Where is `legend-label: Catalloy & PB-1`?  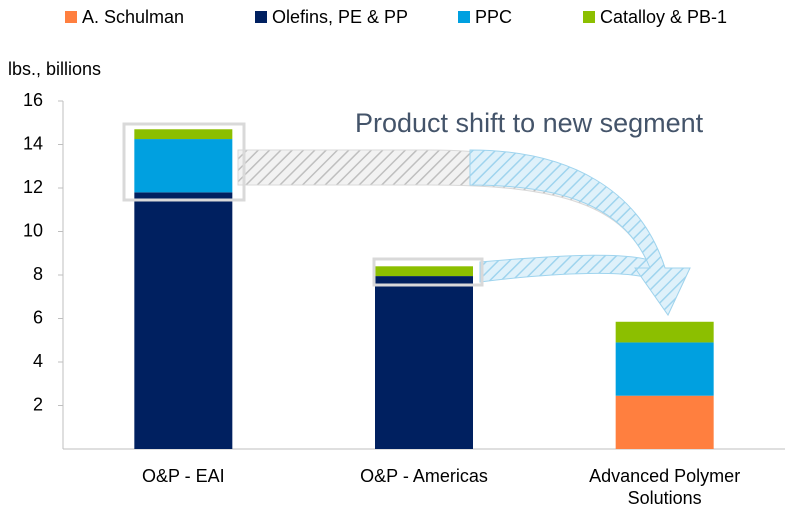
legend-label: Catalloy & PB-1 is located at coordinates (663, 17).